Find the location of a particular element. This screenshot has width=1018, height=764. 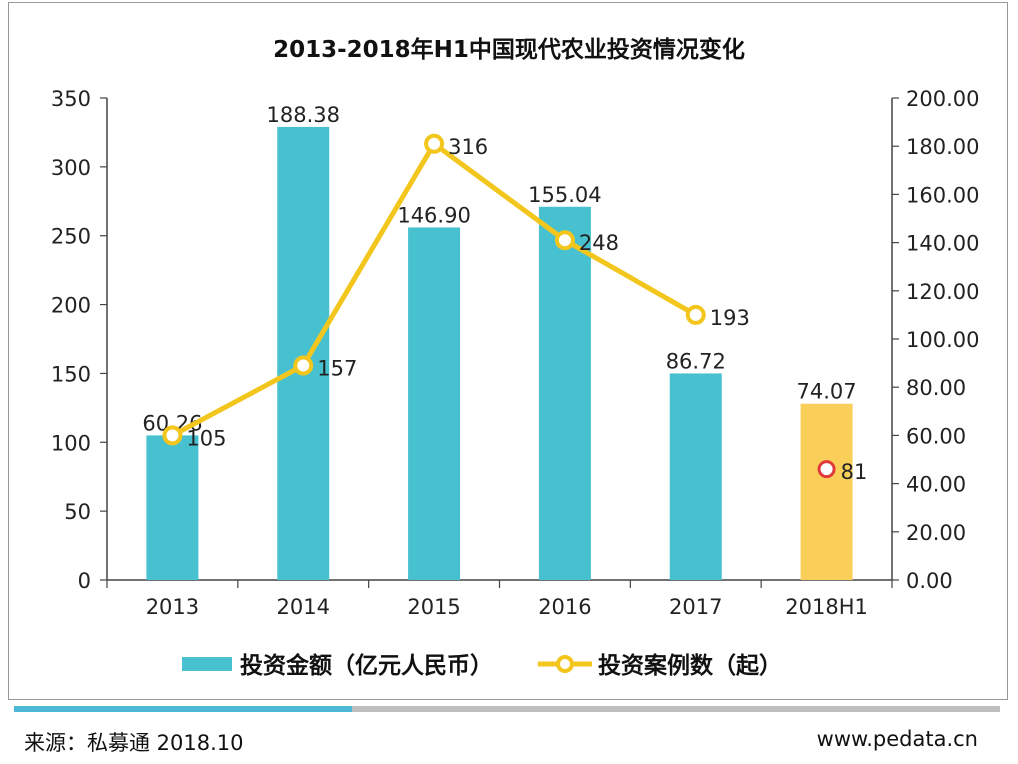

legend-label-line: 投资案例数（起） is located at coordinates (690, 665).